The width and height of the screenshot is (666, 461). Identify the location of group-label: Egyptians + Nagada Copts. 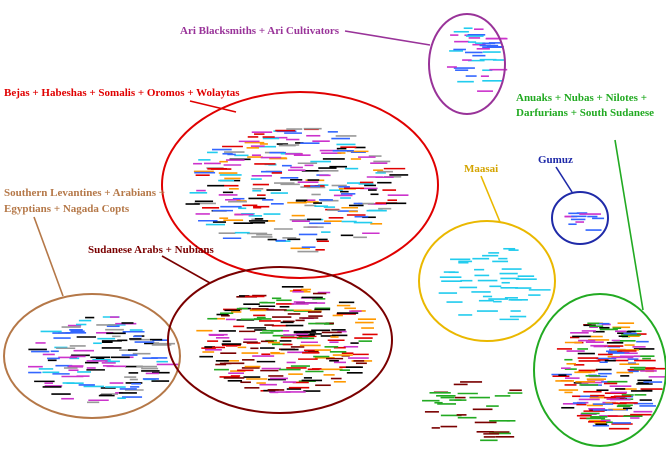
(67, 209).